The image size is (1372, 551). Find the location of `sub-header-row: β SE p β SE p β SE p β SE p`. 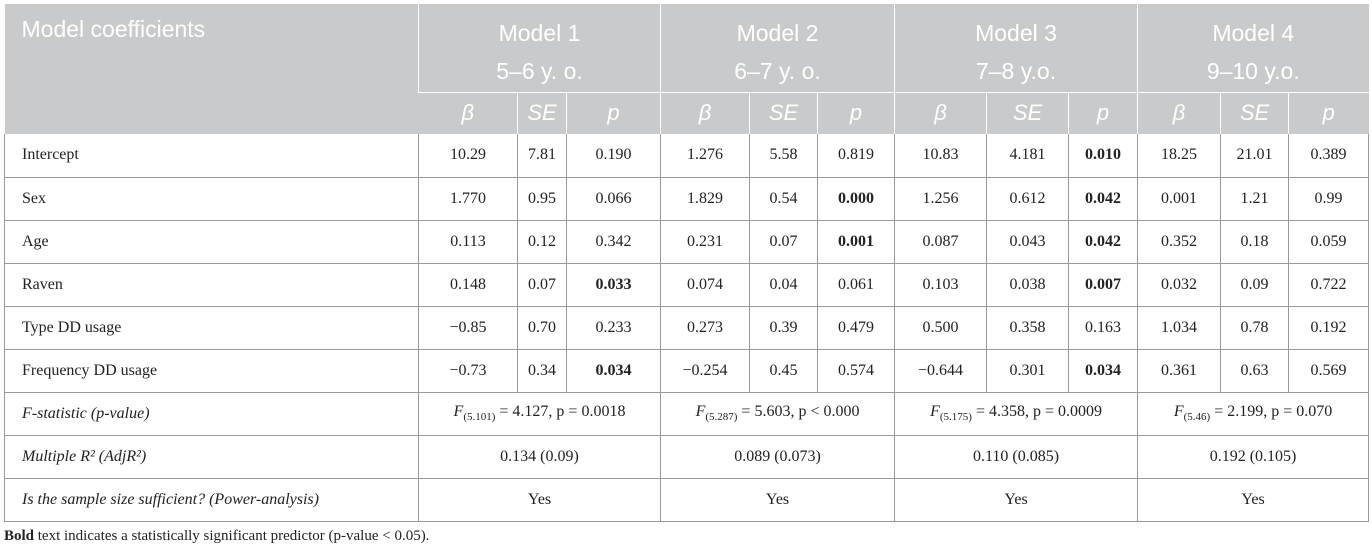

sub-header-row: β SE p β SE p β SE p β SE p is located at coordinates (687, 112).